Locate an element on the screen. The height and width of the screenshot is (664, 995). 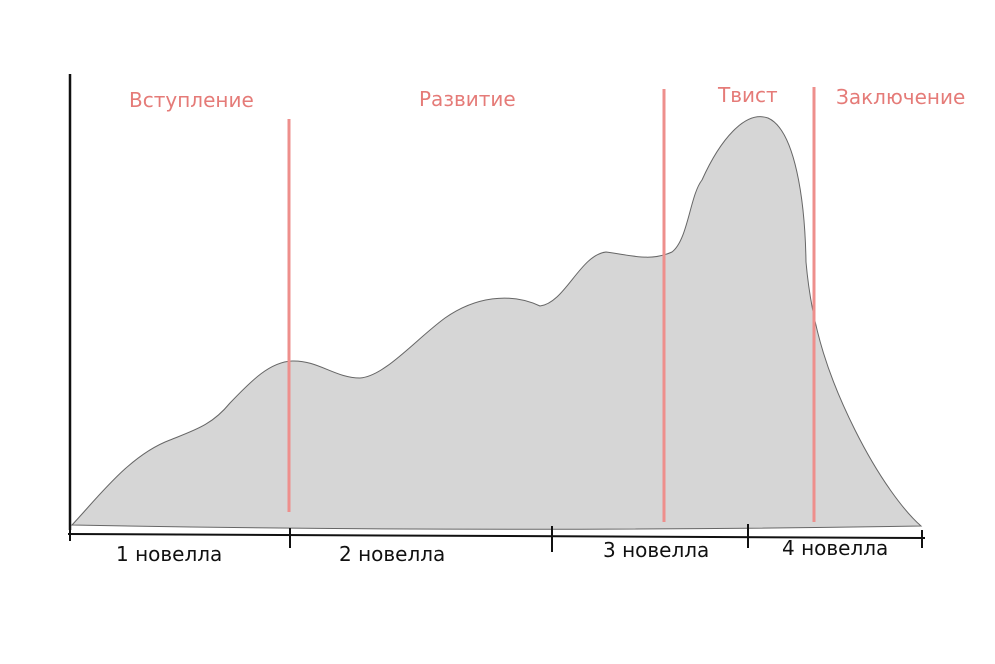
novel-label-1: 1 новелла is located at coordinates (169, 554).